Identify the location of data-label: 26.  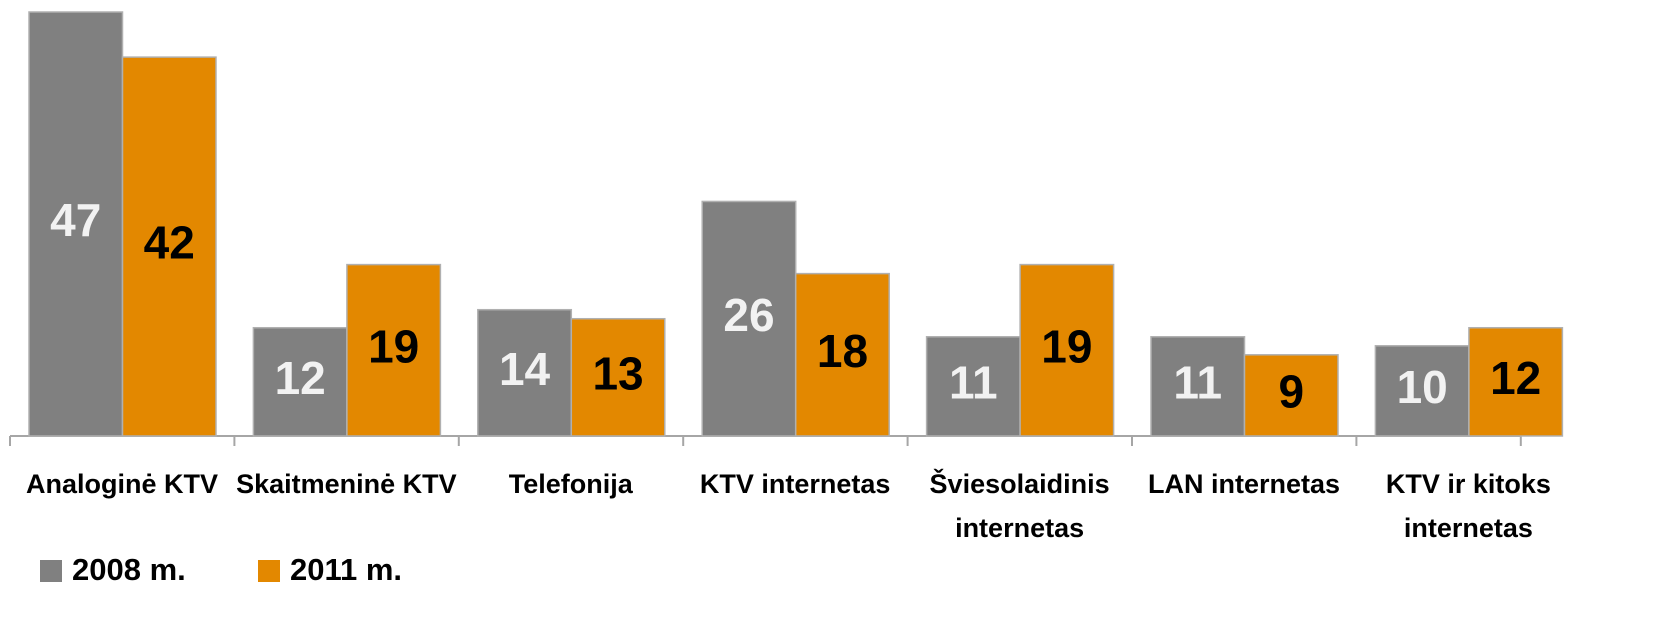
(748, 315).